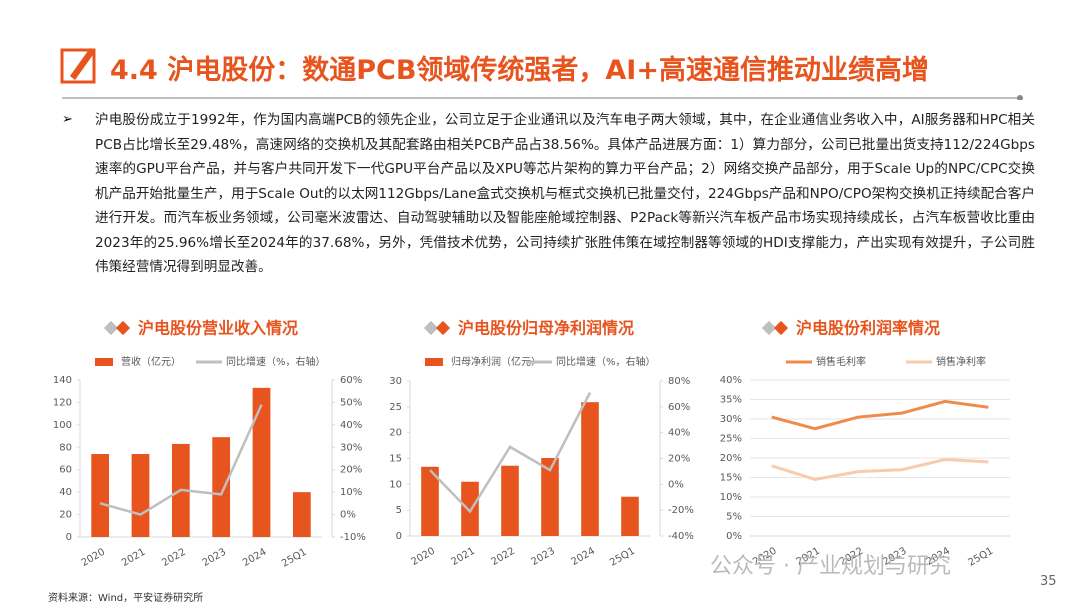 This screenshot has height=607, width=1080. I want to click on title-icon-pen, so click(82, 64).